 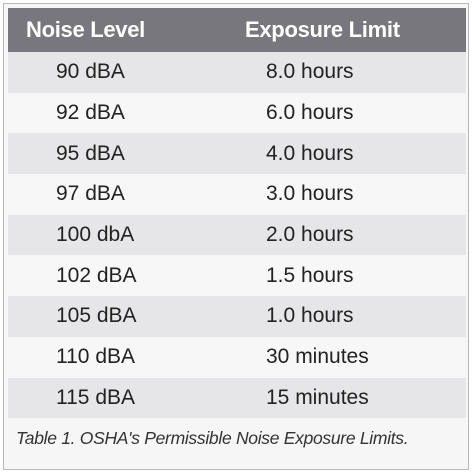 What do you see at coordinates (324, 316) in the screenshot?
I see `exposure-limit-cell: 1.0 hours` at bounding box center [324, 316].